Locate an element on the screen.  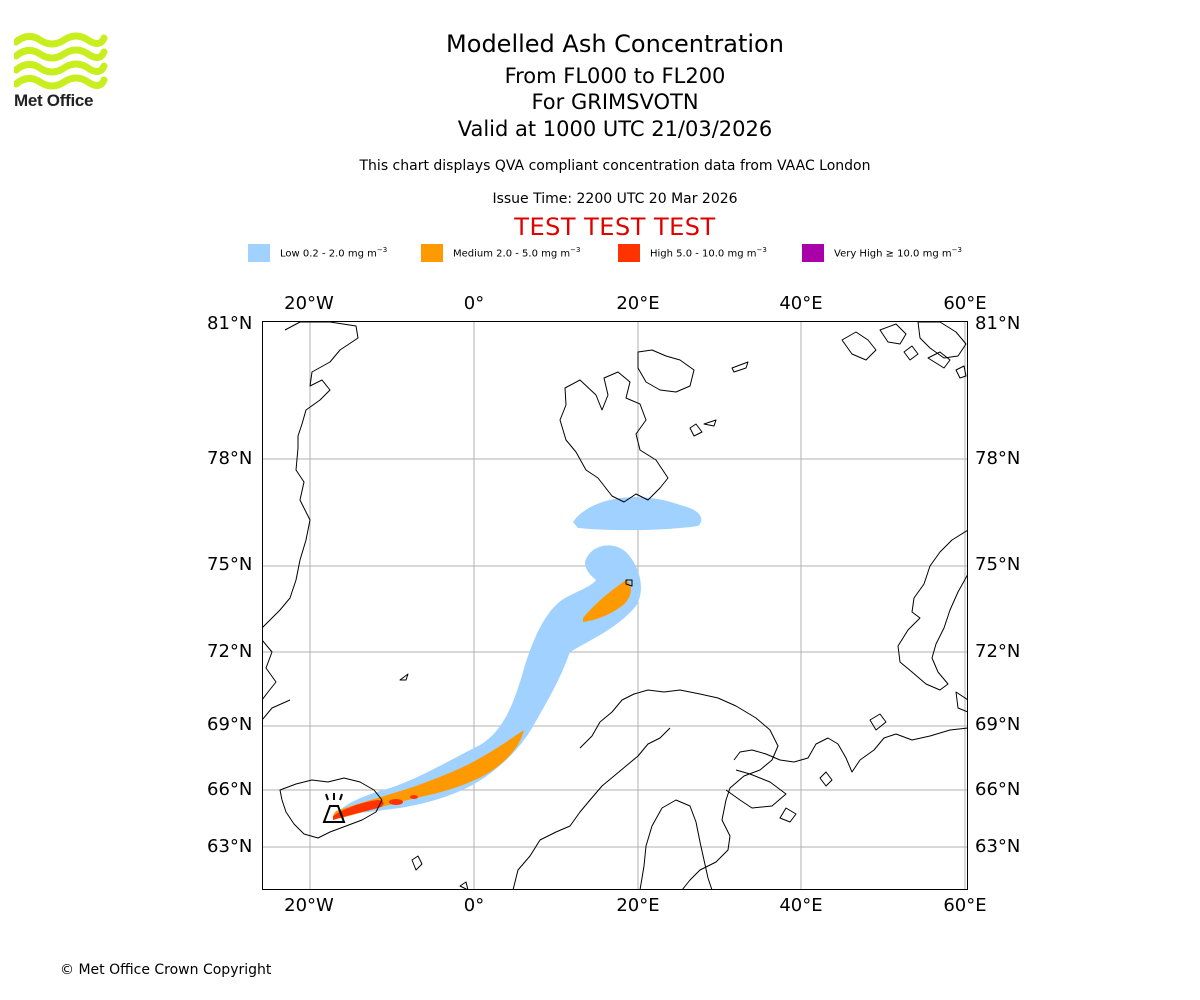
logo-waves is located at coordinates (61, 61).